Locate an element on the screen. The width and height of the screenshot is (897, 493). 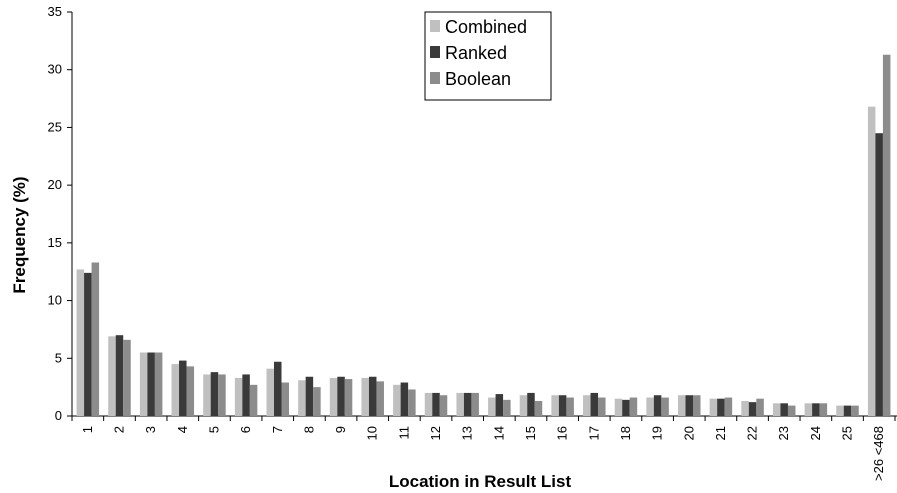
x-tick-label: 3 is located at coordinates (150, 429).